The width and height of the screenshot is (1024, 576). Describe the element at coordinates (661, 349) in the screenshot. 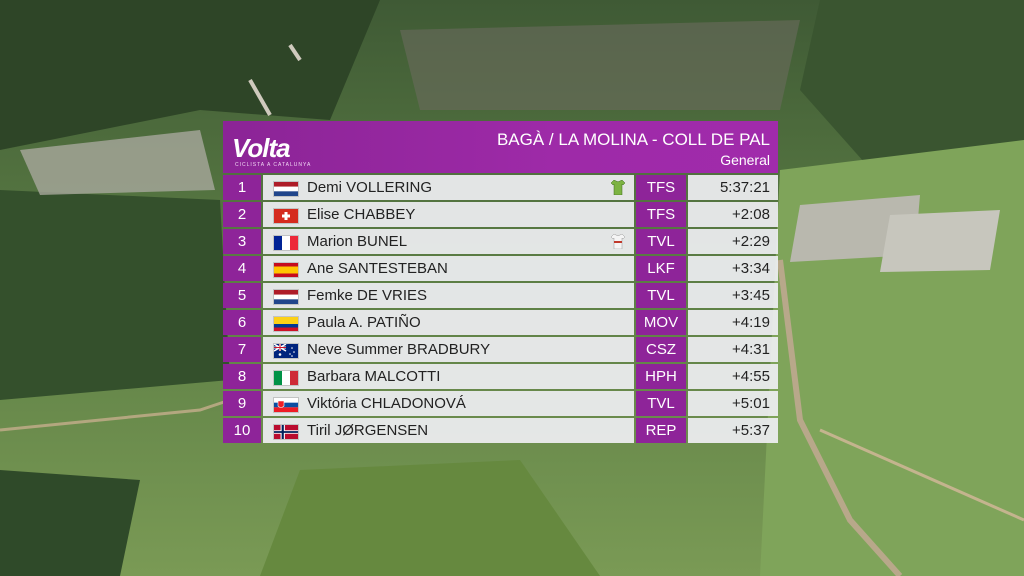

I see `team-code: CSZ` at that location.